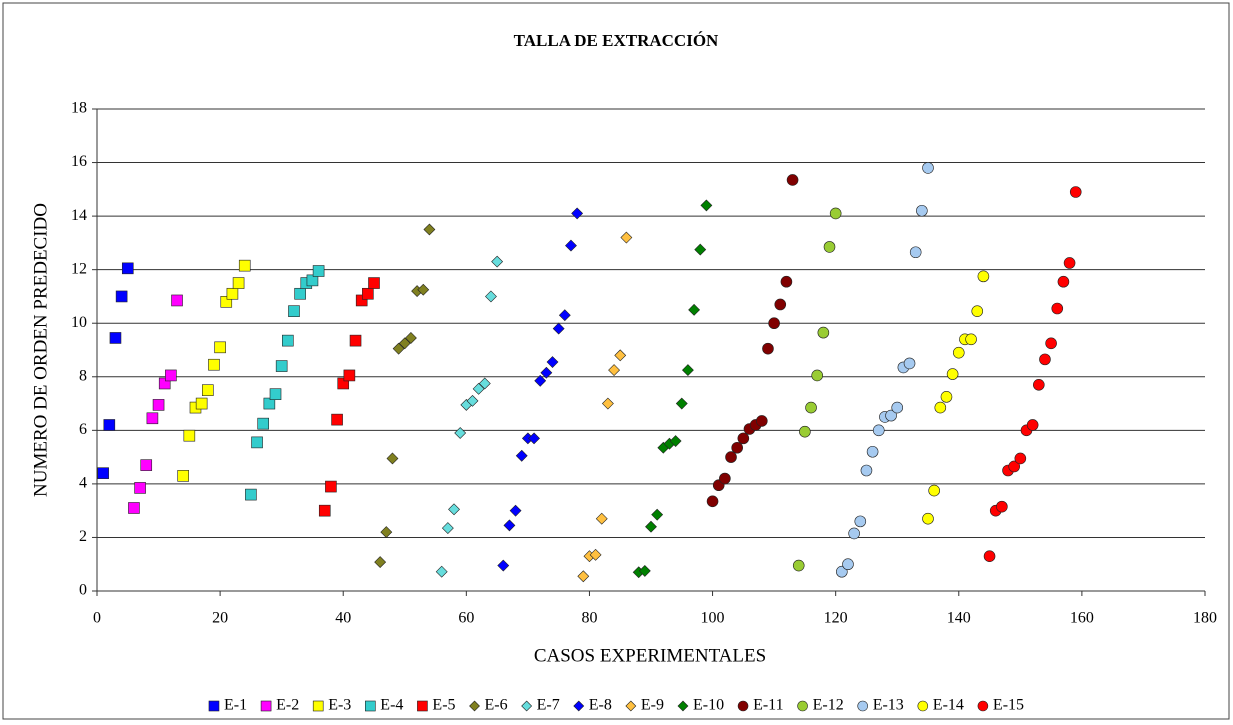 This screenshot has width=1233, height=725. Describe the element at coordinates (708, 705) in the screenshot. I see `legend-label: E-10` at that location.